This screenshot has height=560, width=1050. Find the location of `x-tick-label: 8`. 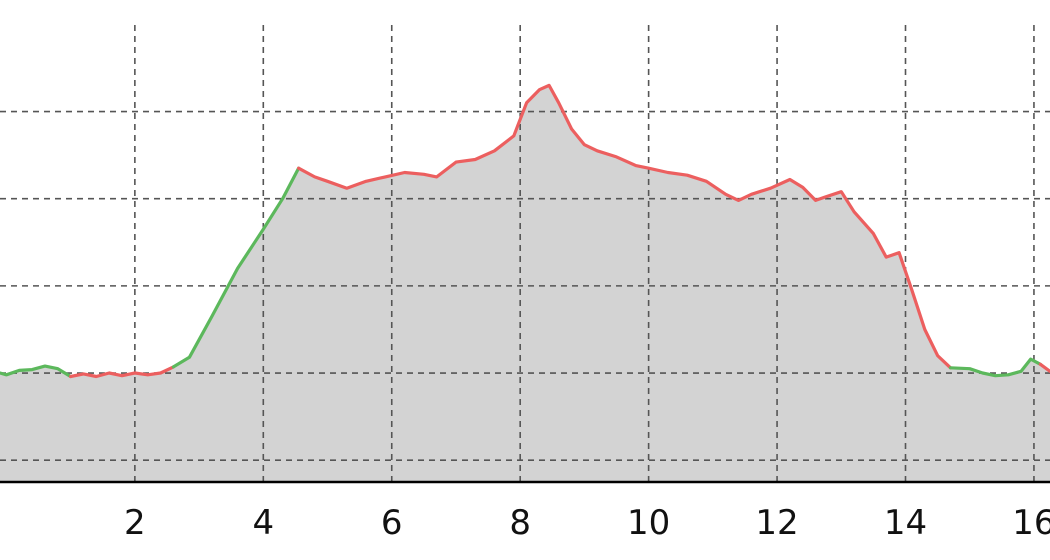

x-tick-label: 8 is located at coordinates (520, 523).